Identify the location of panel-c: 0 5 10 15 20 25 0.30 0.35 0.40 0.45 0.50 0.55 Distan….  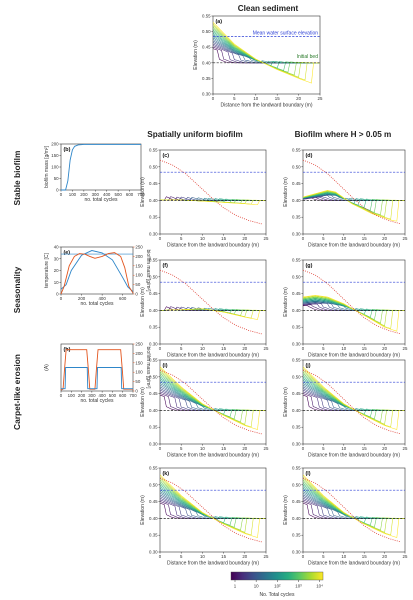
(204, 198).